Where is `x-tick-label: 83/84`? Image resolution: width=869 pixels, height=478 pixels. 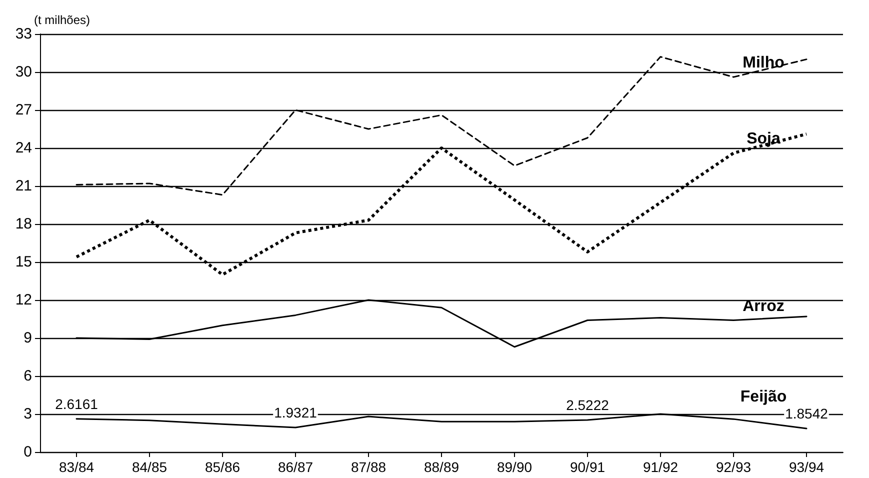 x-tick-label: 83/84 is located at coordinates (76, 467).